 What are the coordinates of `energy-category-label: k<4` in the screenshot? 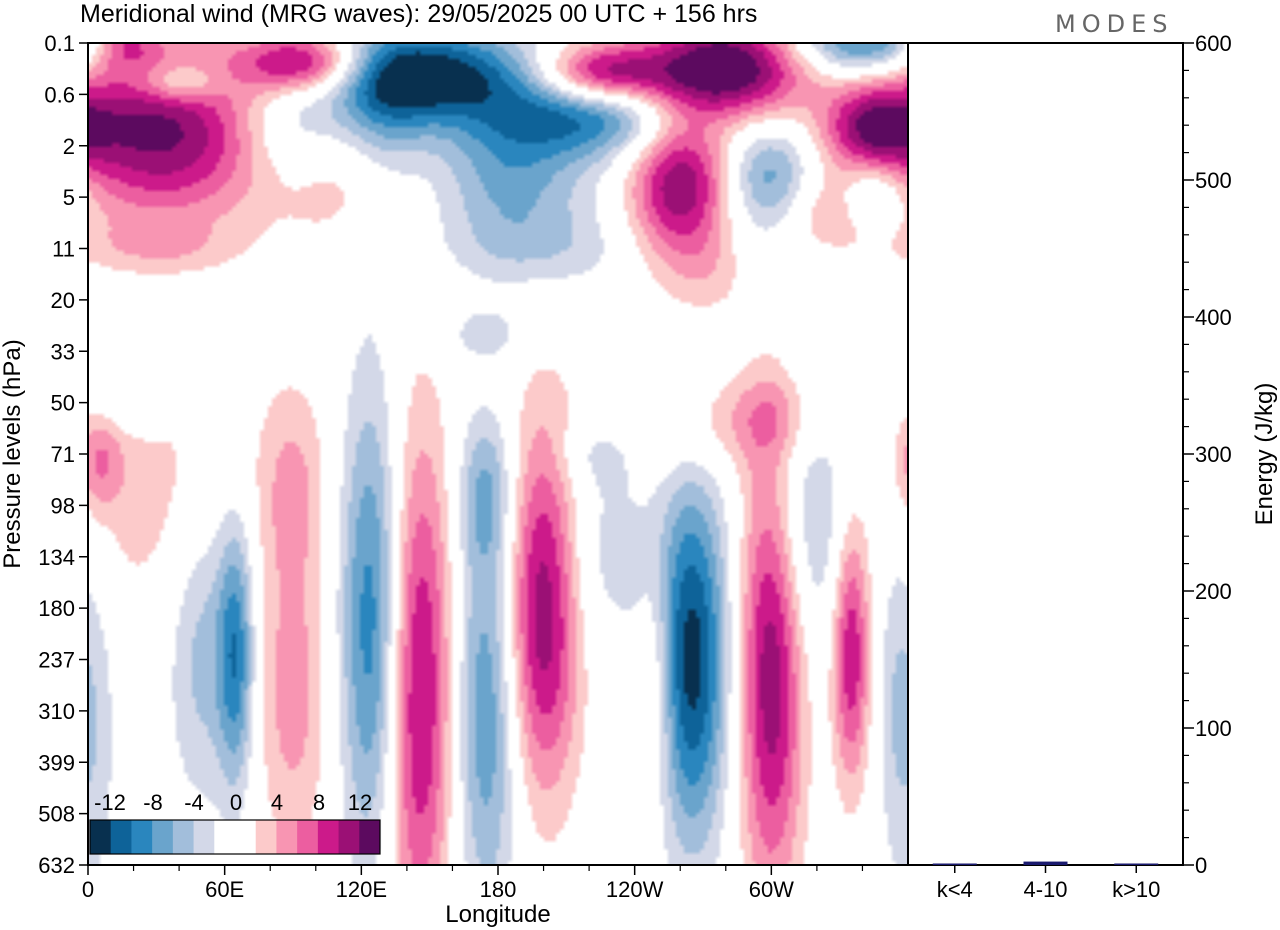 It's located at (955, 889).